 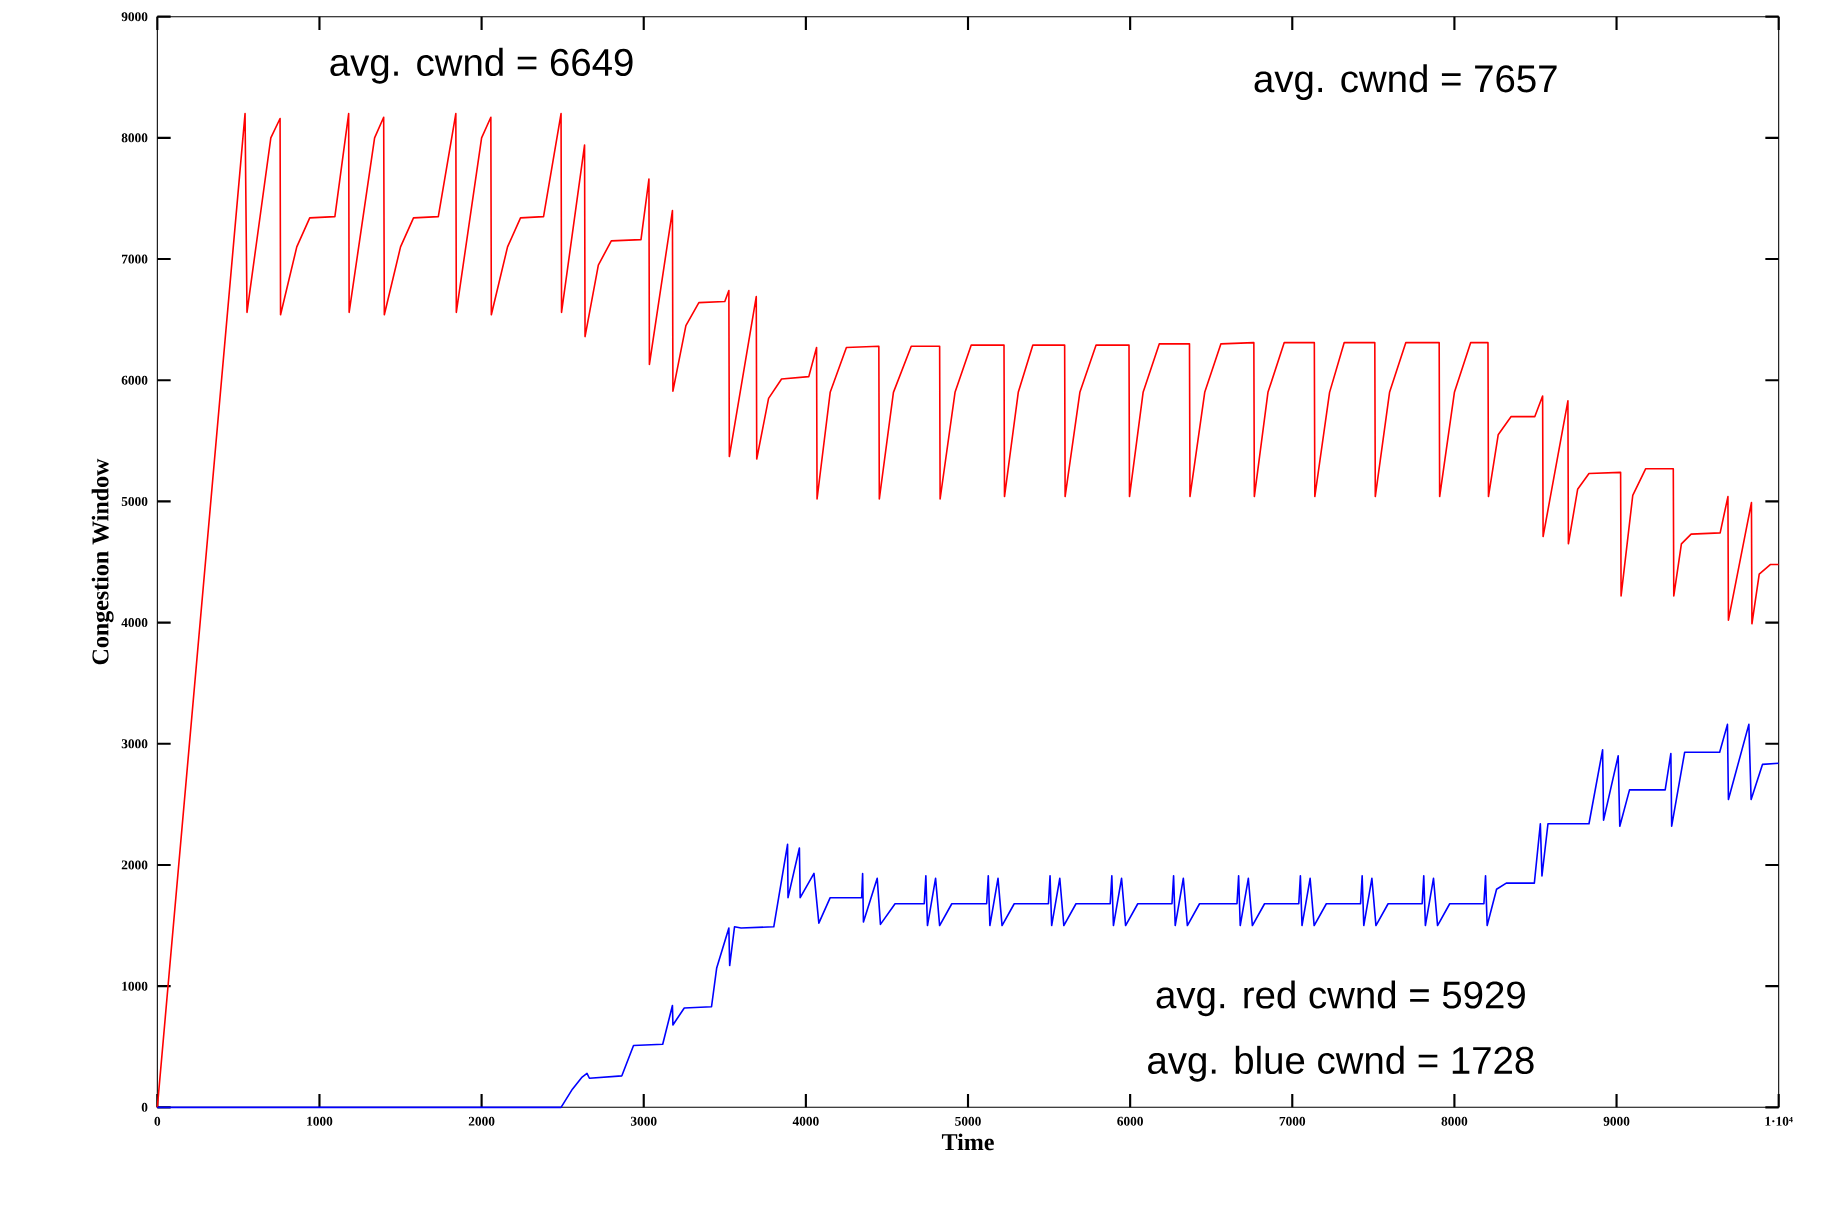 I want to click on annotation: avg. red cwnd = 5929, so click(x=1340, y=998).